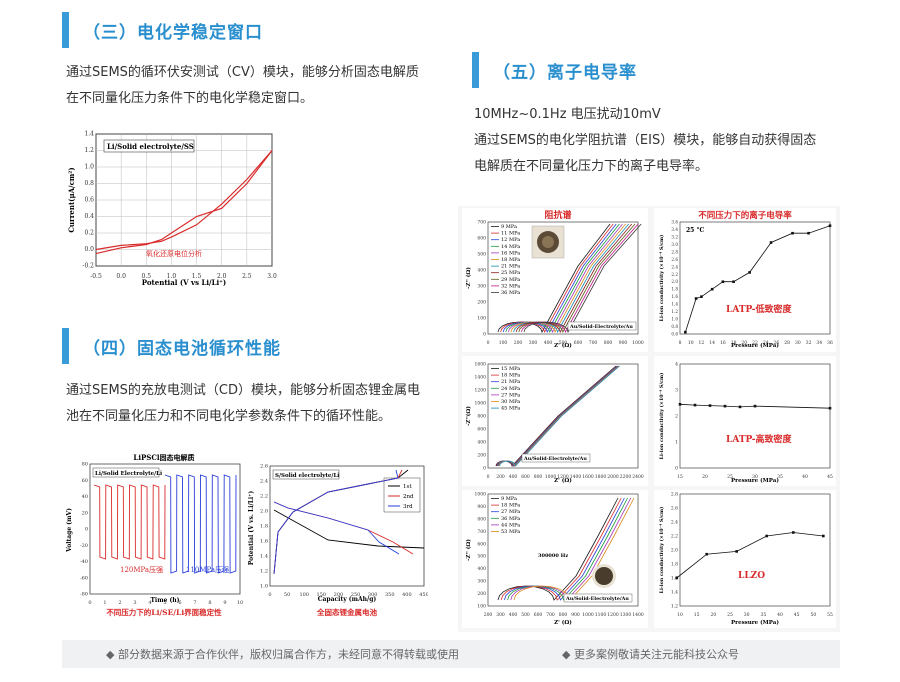 The image size is (900, 682). I want to click on c1-y-tick: 1.8, so click(674, 289).